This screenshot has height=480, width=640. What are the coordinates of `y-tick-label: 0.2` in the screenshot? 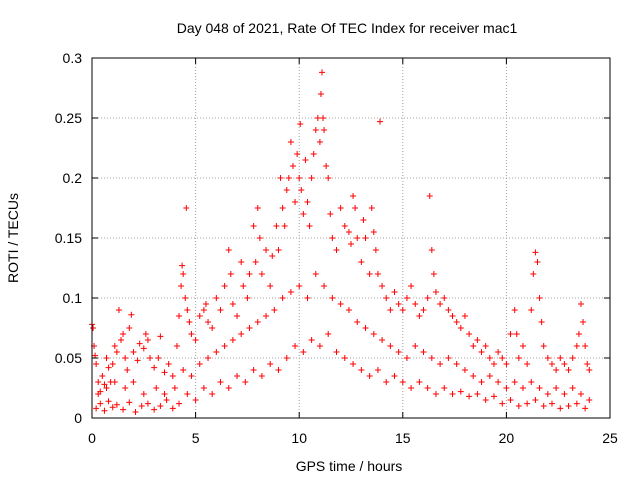 It's located at (73, 178).